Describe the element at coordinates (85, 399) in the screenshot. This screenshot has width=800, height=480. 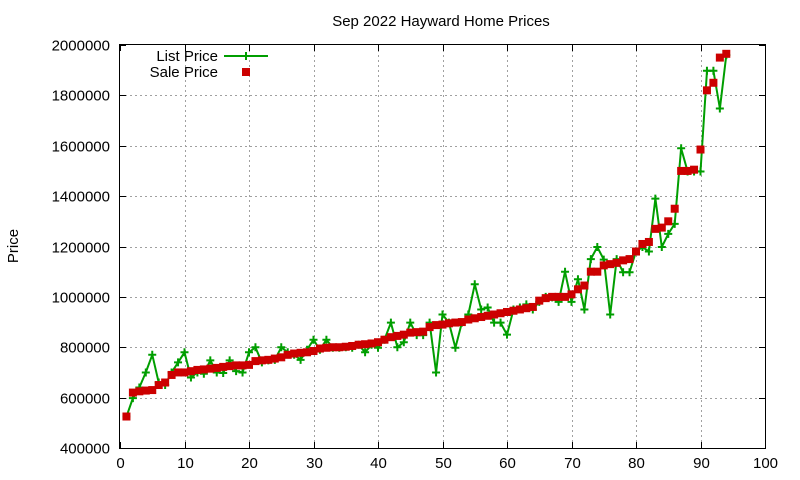
I see `y-tick-label: 600000` at that location.